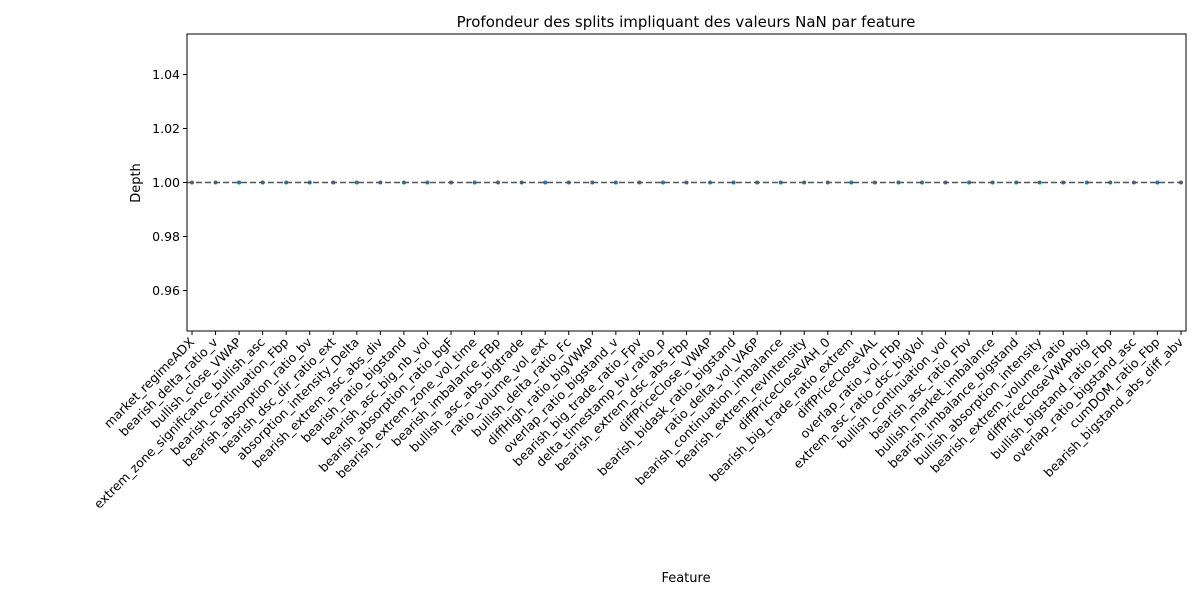 Image resolution: width=1200 pixels, height=600 pixels. Describe the element at coordinates (166, 182) in the screenshot. I see `y-tick-label: 1.00` at that location.